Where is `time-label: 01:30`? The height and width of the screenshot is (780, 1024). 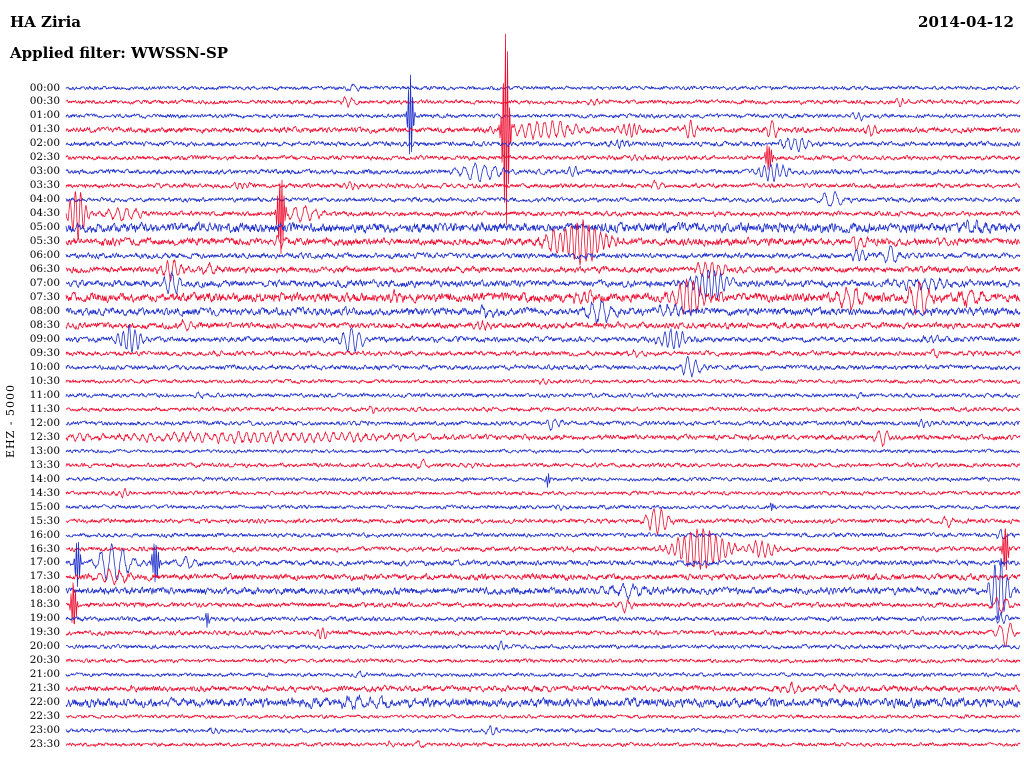
time-label: 01:30 is located at coordinates (44, 129).